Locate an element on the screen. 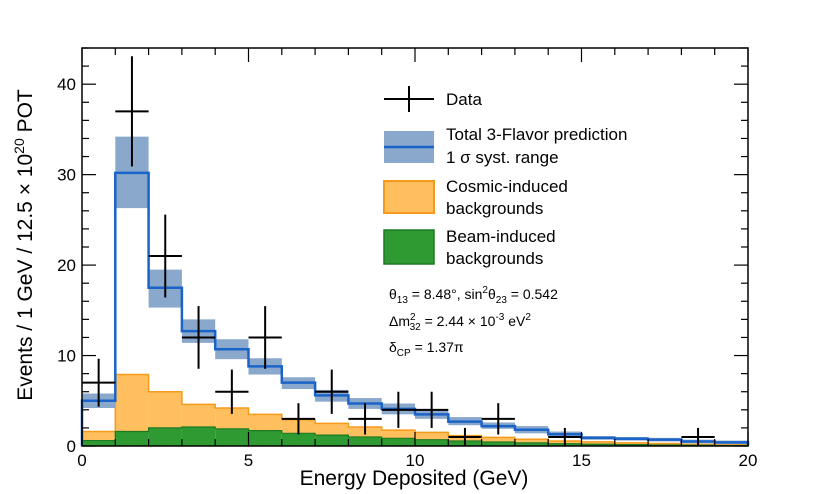 This screenshot has height=494, width=830. legend-cosmic-swatch is located at coordinates (409, 197).